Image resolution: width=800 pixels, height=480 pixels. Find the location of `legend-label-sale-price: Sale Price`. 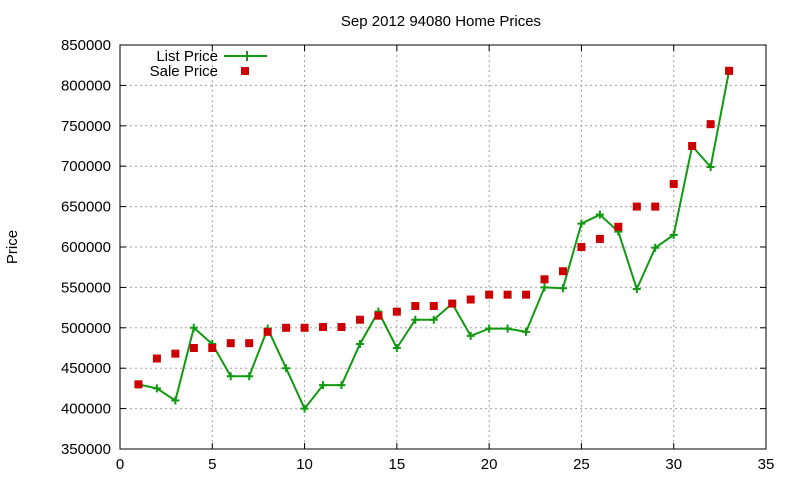

legend-label-sale-price: Sale Price is located at coordinates (184, 71).